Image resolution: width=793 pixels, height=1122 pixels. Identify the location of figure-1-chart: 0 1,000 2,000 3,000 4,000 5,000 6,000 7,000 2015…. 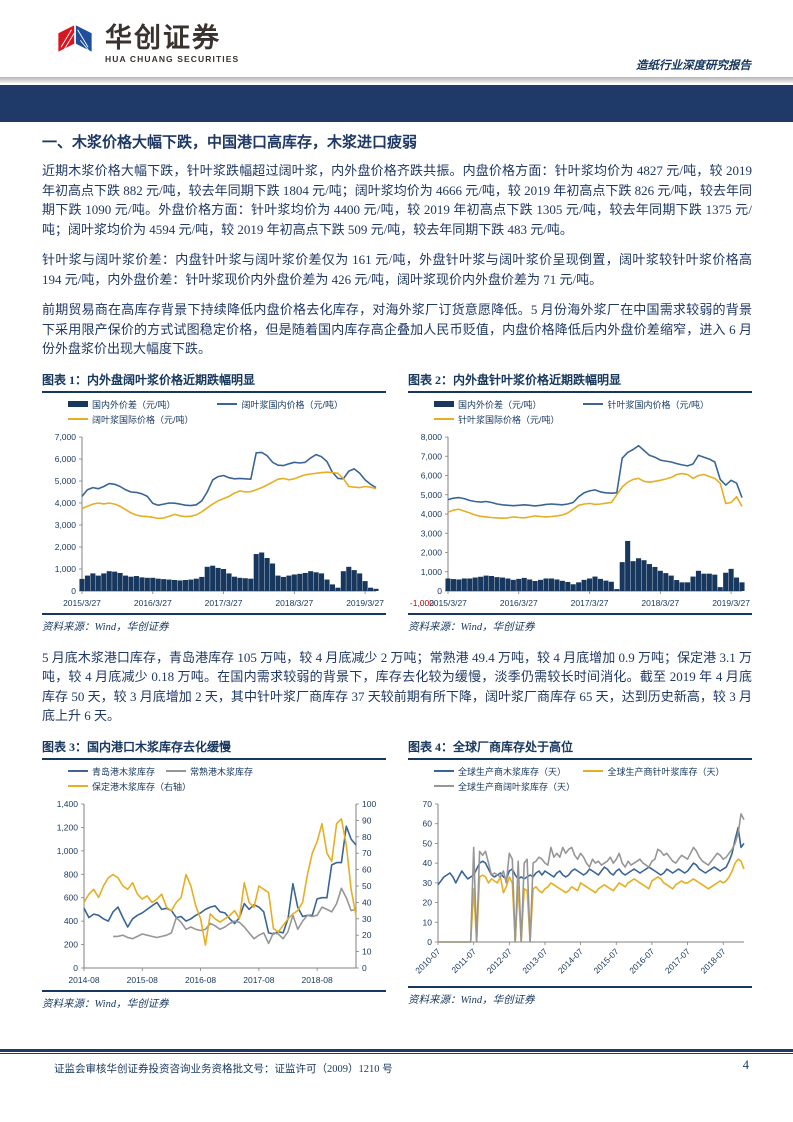
(220, 520).